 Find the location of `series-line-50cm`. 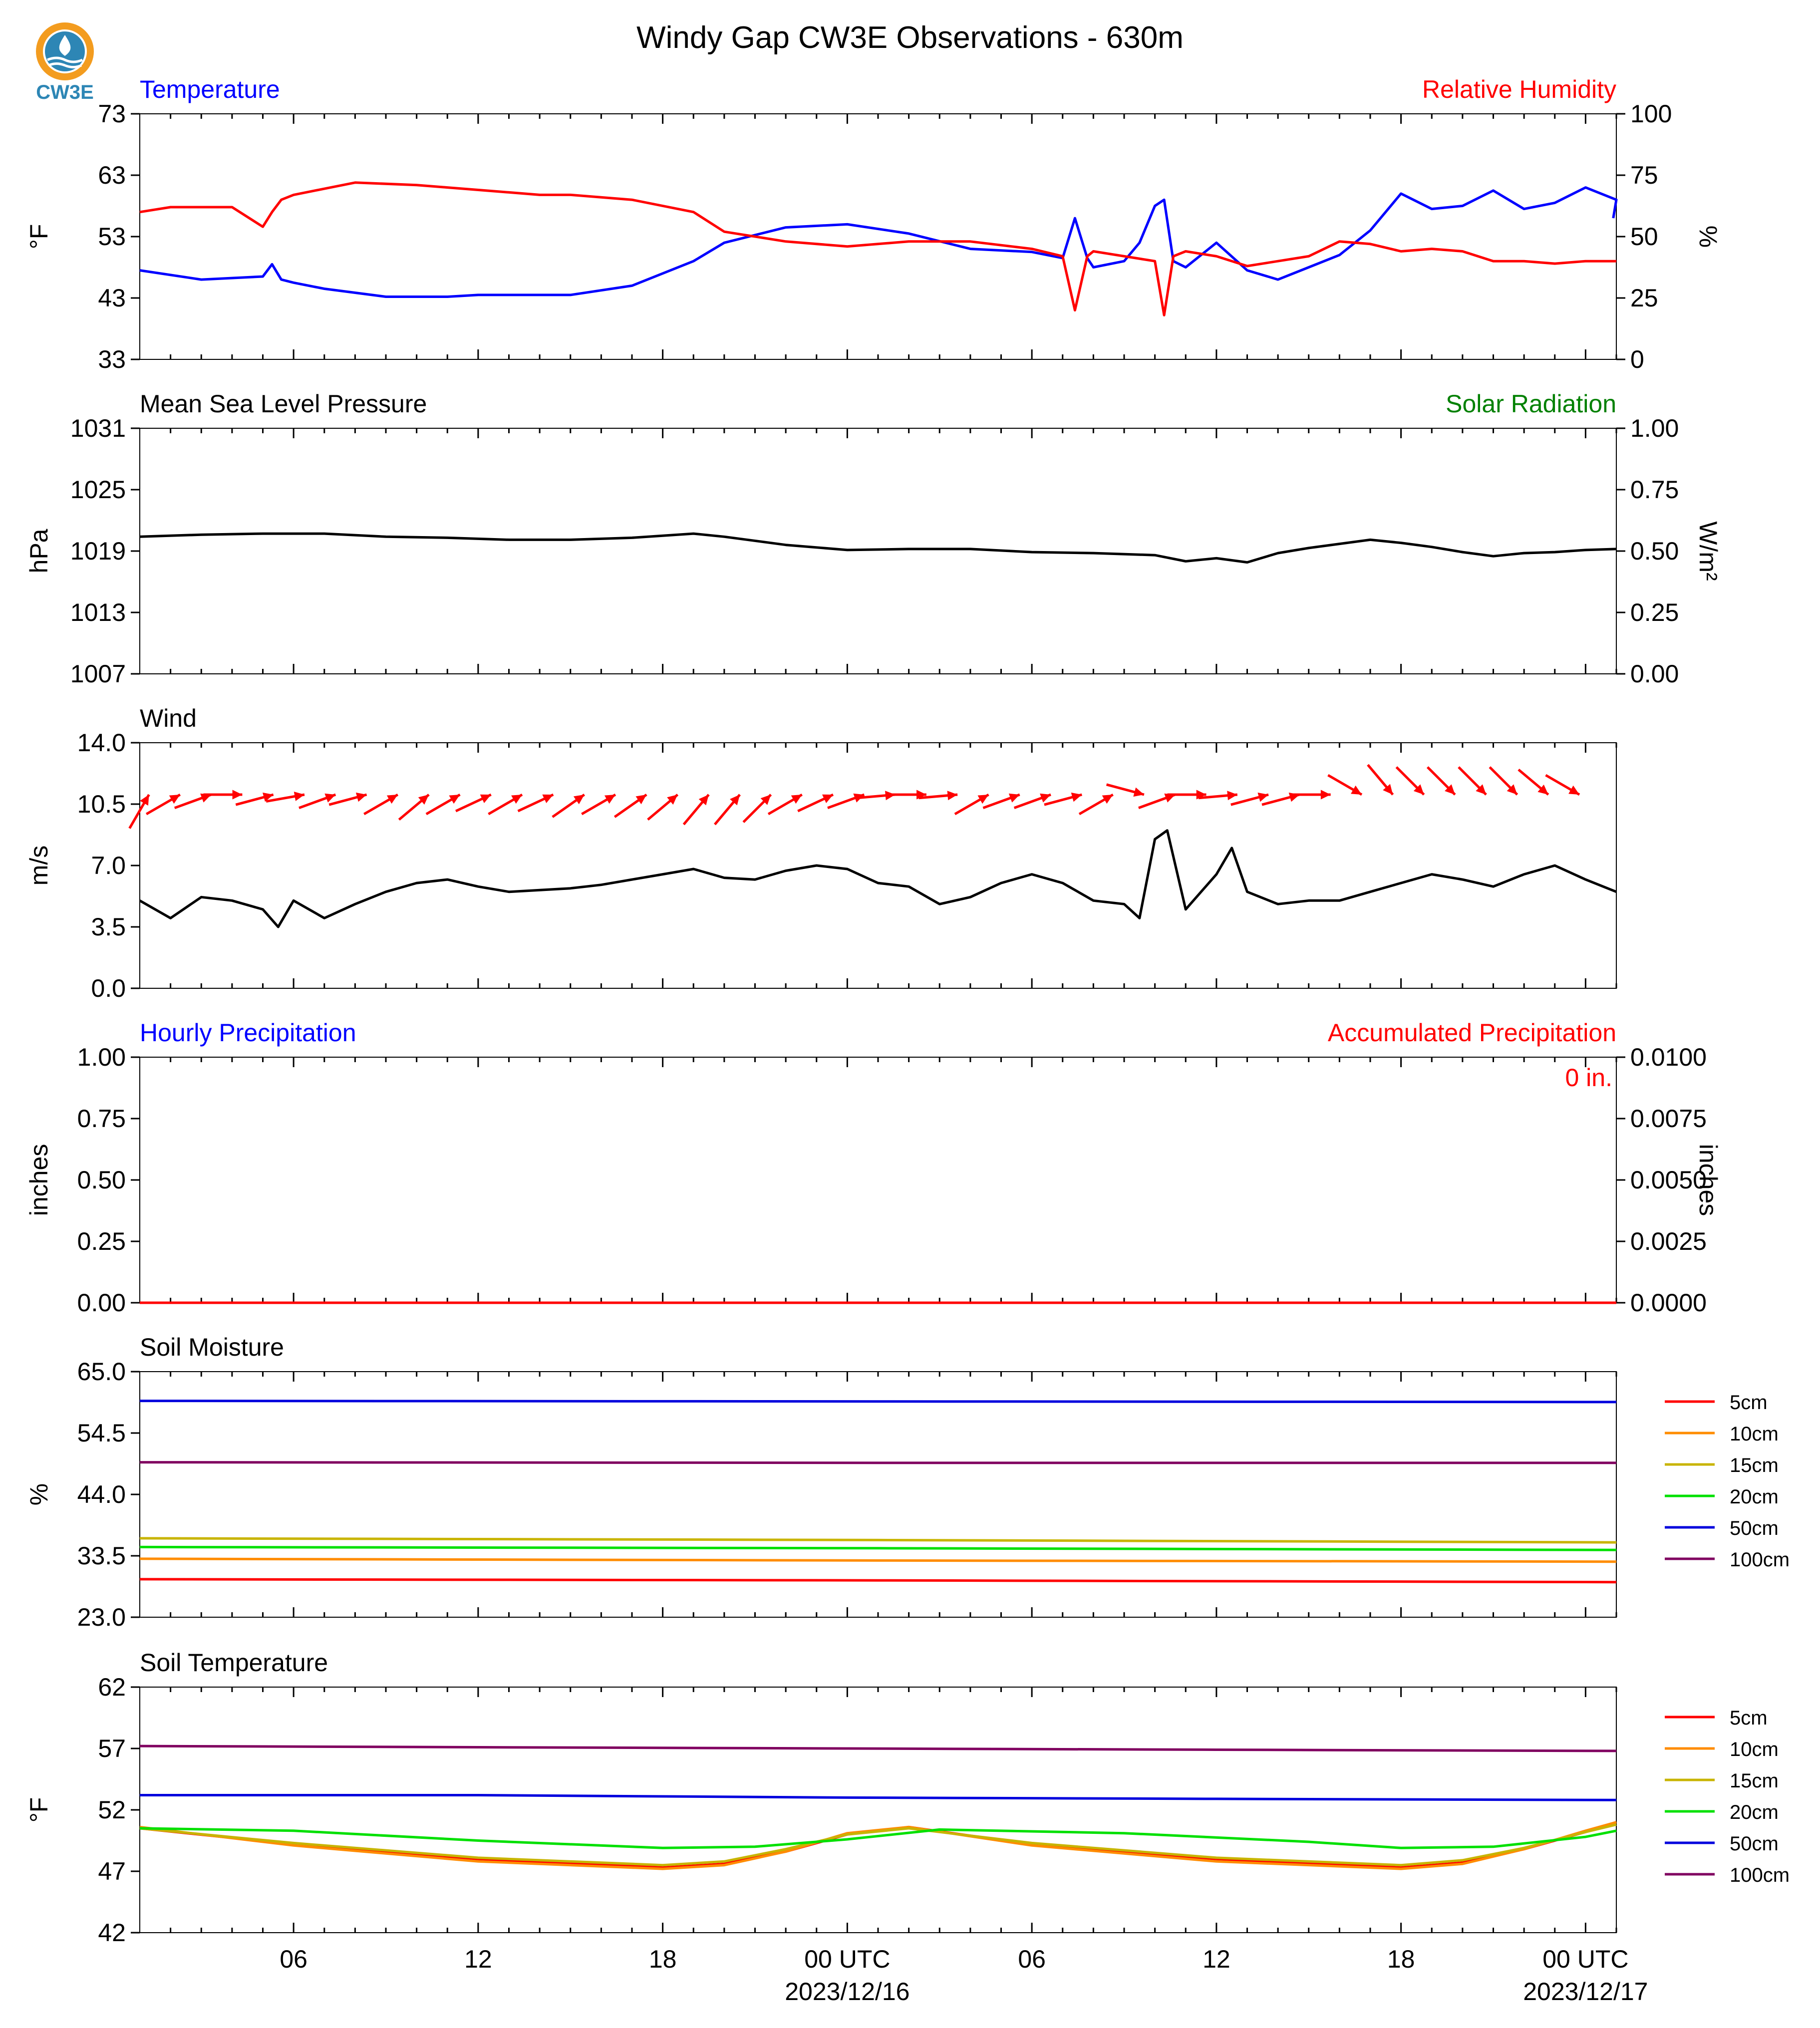

series-line-50cm is located at coordinates (878, 1402).